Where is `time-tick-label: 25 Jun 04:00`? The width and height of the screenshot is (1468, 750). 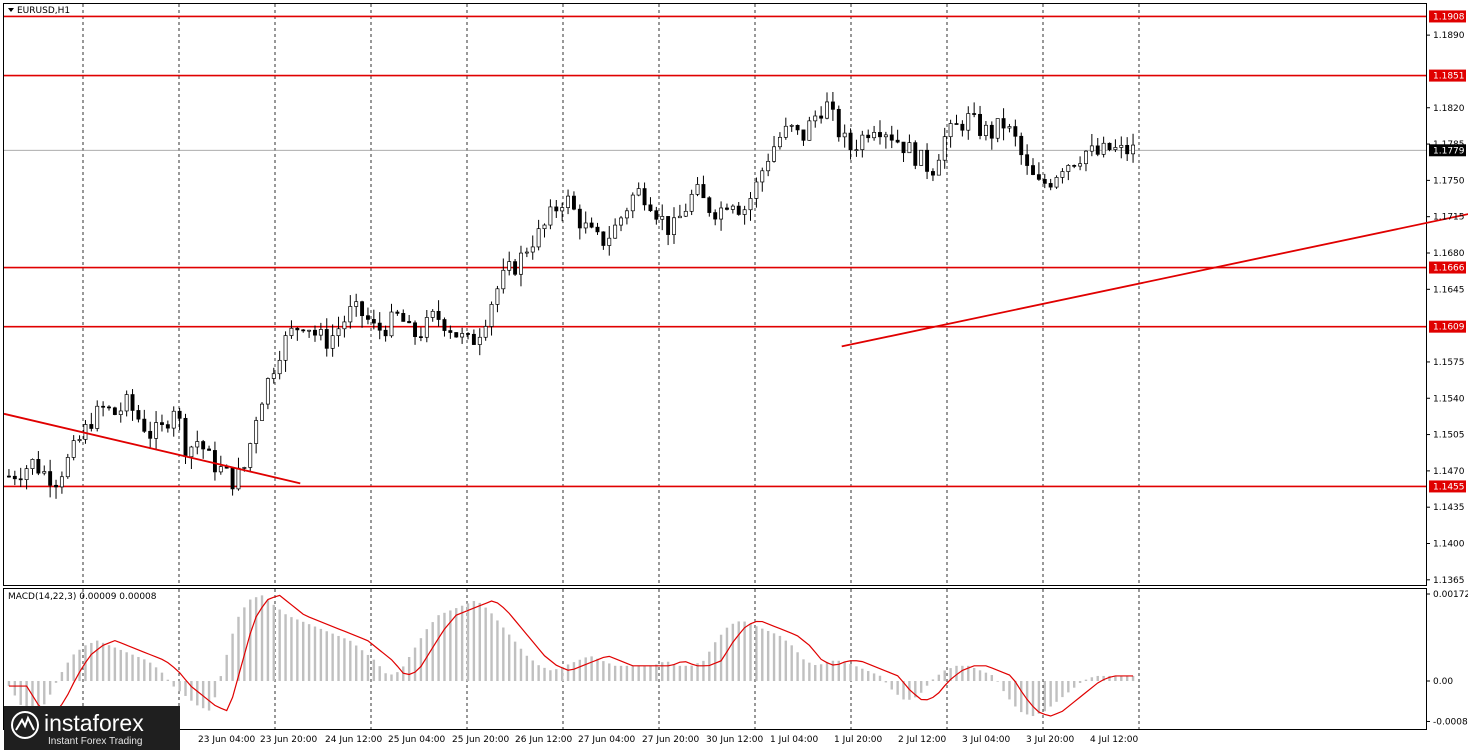
time-tick-label: 25 Jun 04:00 is located at coordinates (416, 740).